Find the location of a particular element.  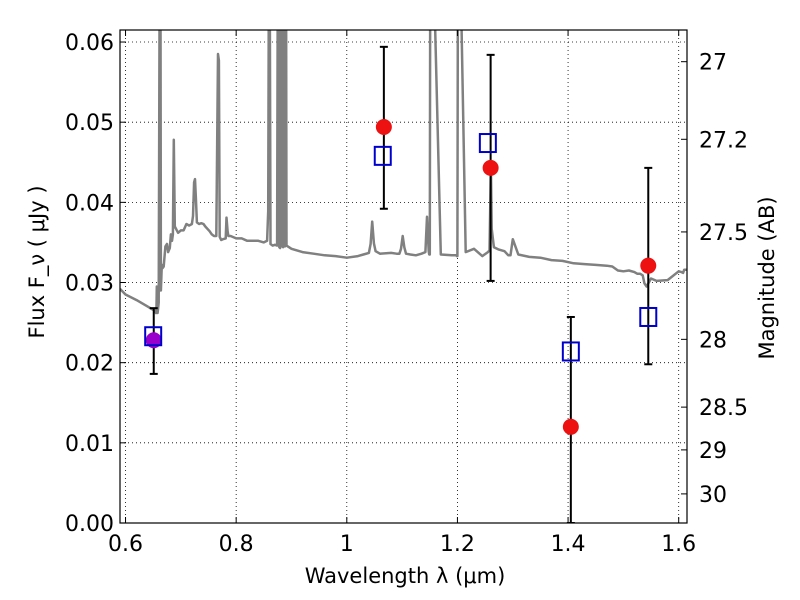

y-tick-label: 0.01 is located at coordinates (89, 444).